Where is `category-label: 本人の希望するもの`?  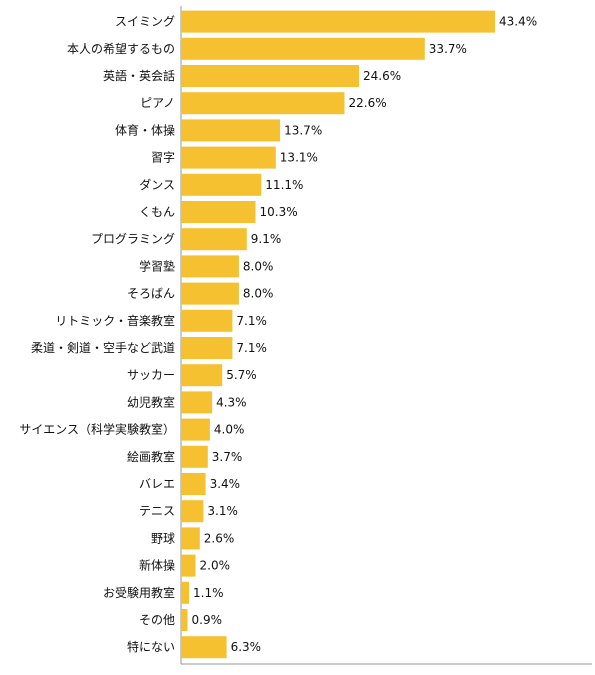 category-label: 本人の希望するもの is located at coordinates (121, 48).